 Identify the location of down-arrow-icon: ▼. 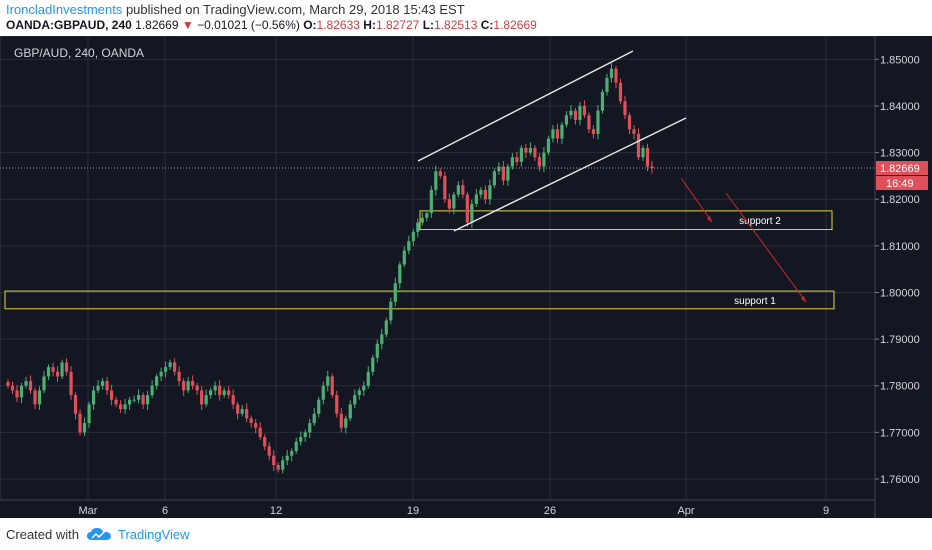
(187, 25).